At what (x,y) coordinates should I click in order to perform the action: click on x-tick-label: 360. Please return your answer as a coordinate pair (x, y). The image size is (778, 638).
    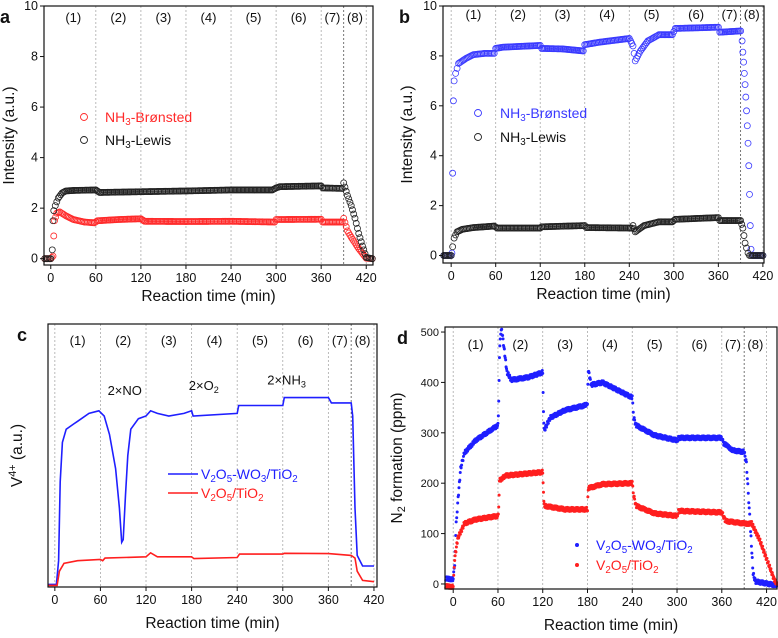
    Looking at the image, I should click on (718, 276).